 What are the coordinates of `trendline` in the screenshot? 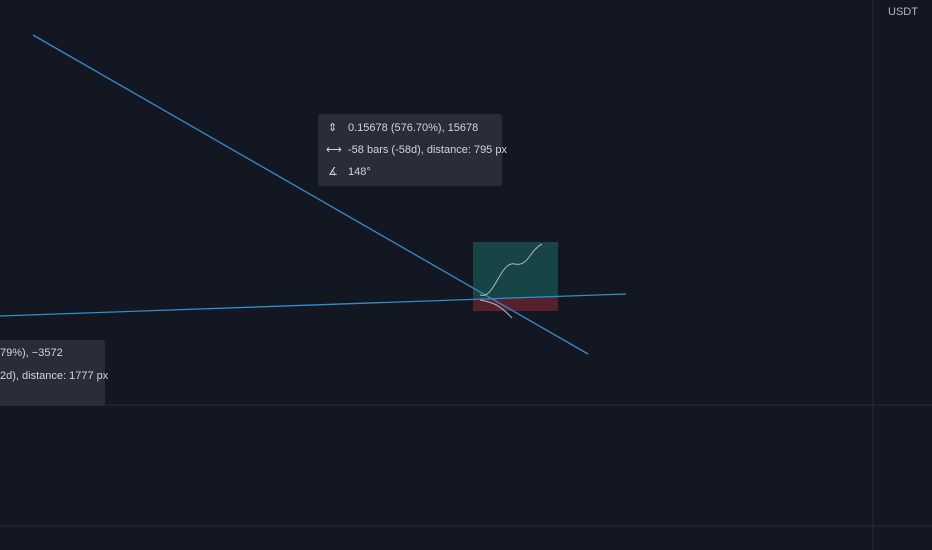 It's located at (313, 305).